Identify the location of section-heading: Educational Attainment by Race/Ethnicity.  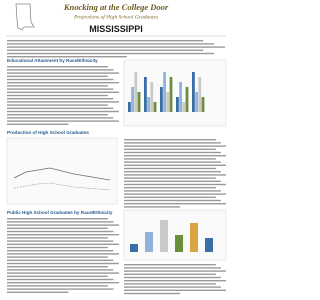
(52, 60).